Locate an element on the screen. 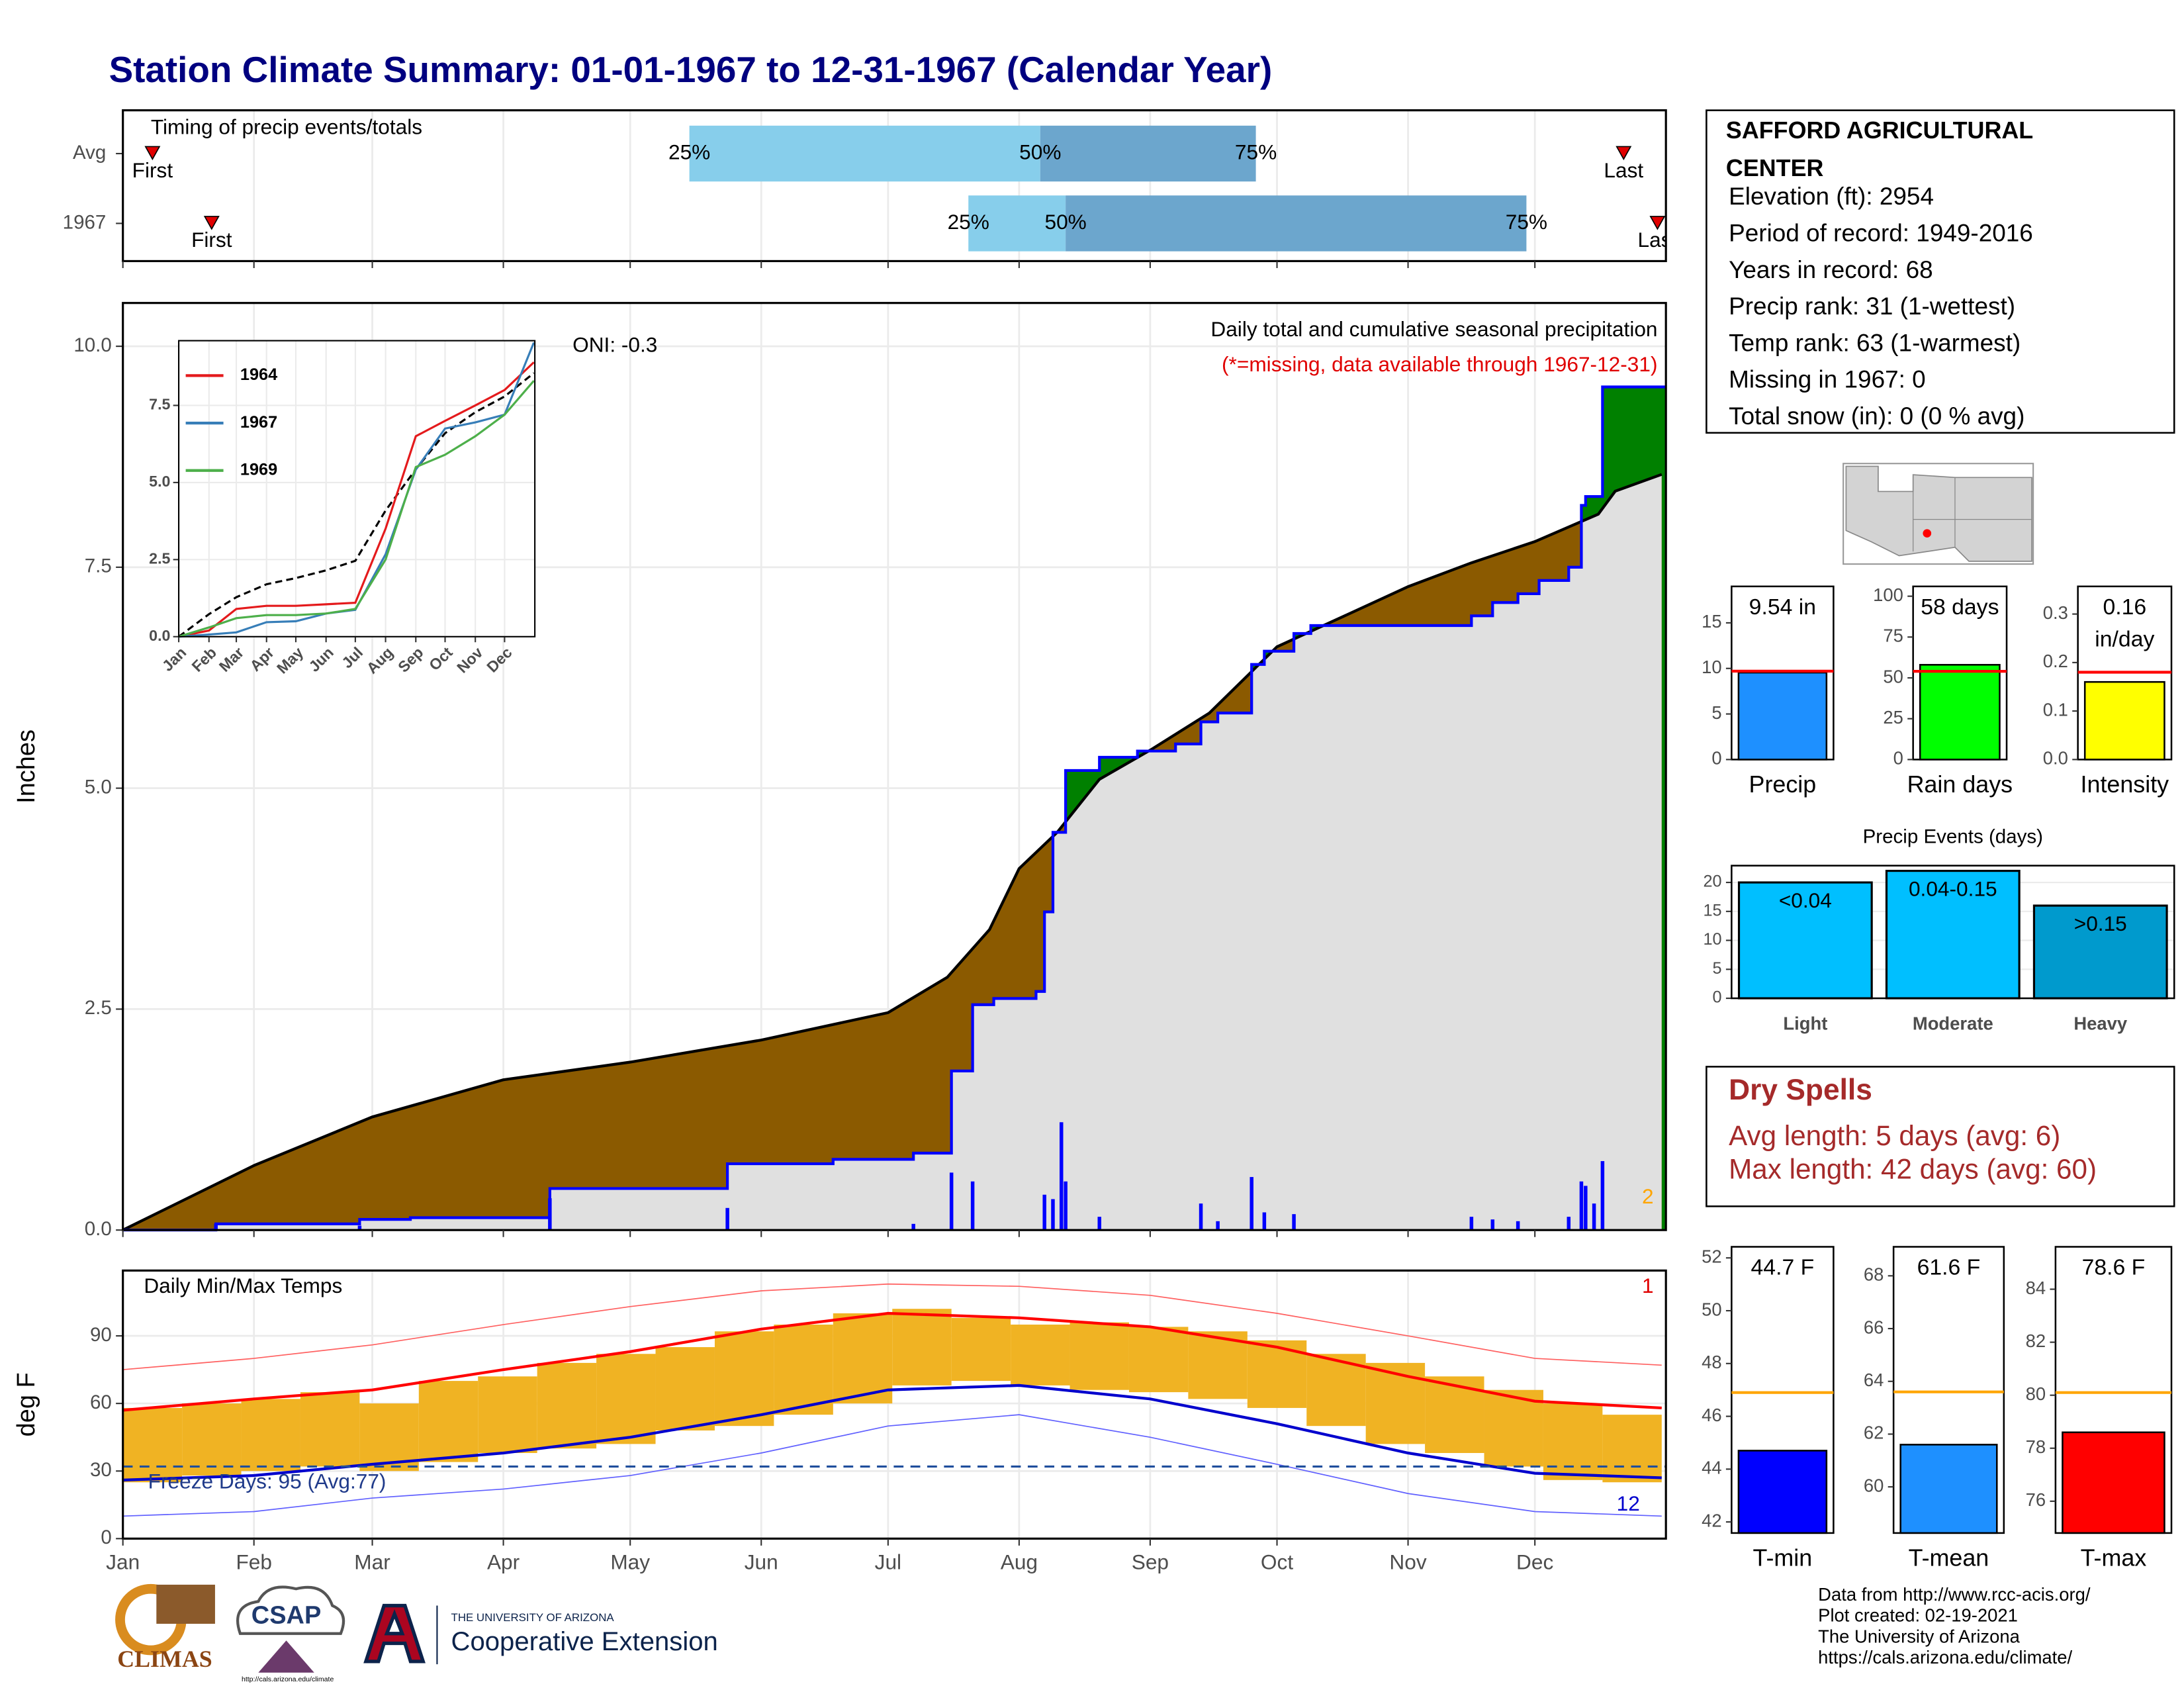  y-tick-label: 10.0 is located at coordinates (92, 345).